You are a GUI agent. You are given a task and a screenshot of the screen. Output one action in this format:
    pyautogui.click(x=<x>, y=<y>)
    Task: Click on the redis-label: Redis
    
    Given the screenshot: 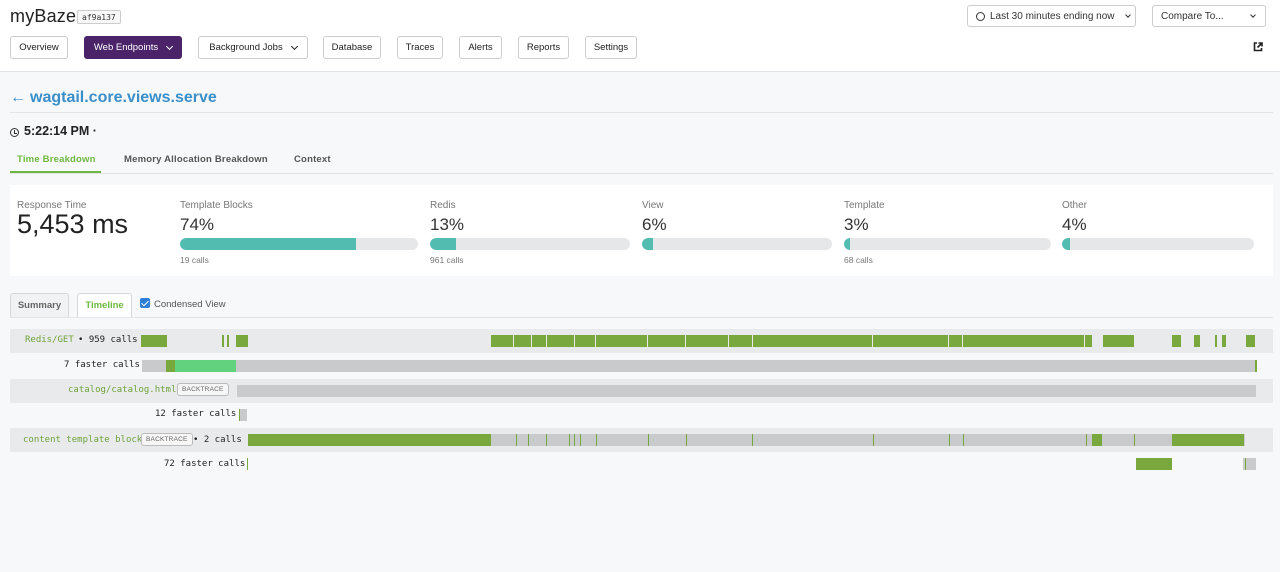 What is the action you would take?
    pyautogui.click(x=443, y=205)
    